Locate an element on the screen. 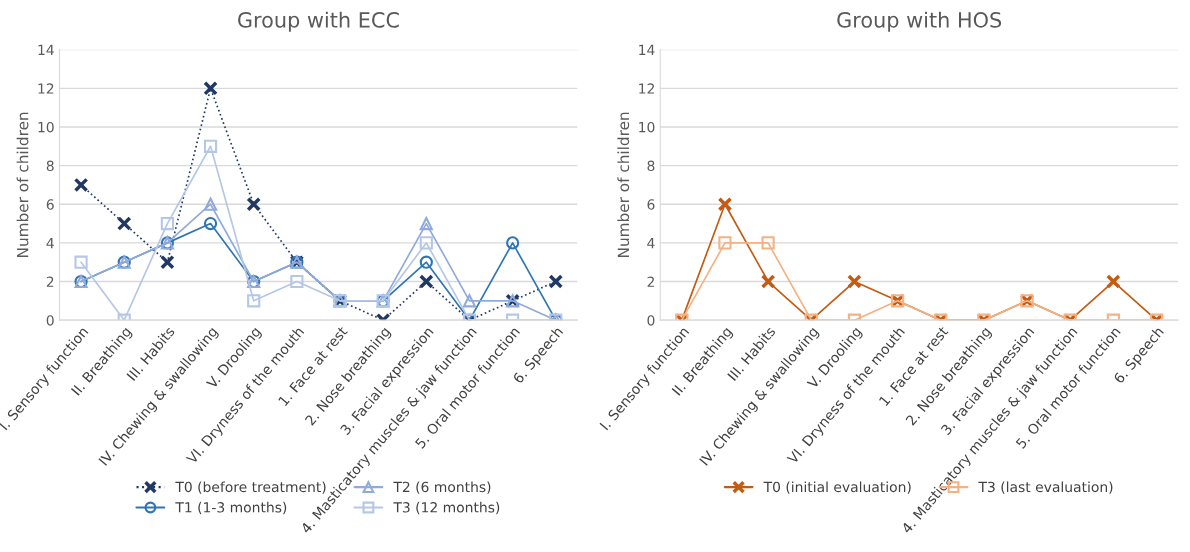 Image resolution: width=1190 pixels, height=552 pixels. legend-label: T0 (initial evaluation) is located at coordinates (837, 487).